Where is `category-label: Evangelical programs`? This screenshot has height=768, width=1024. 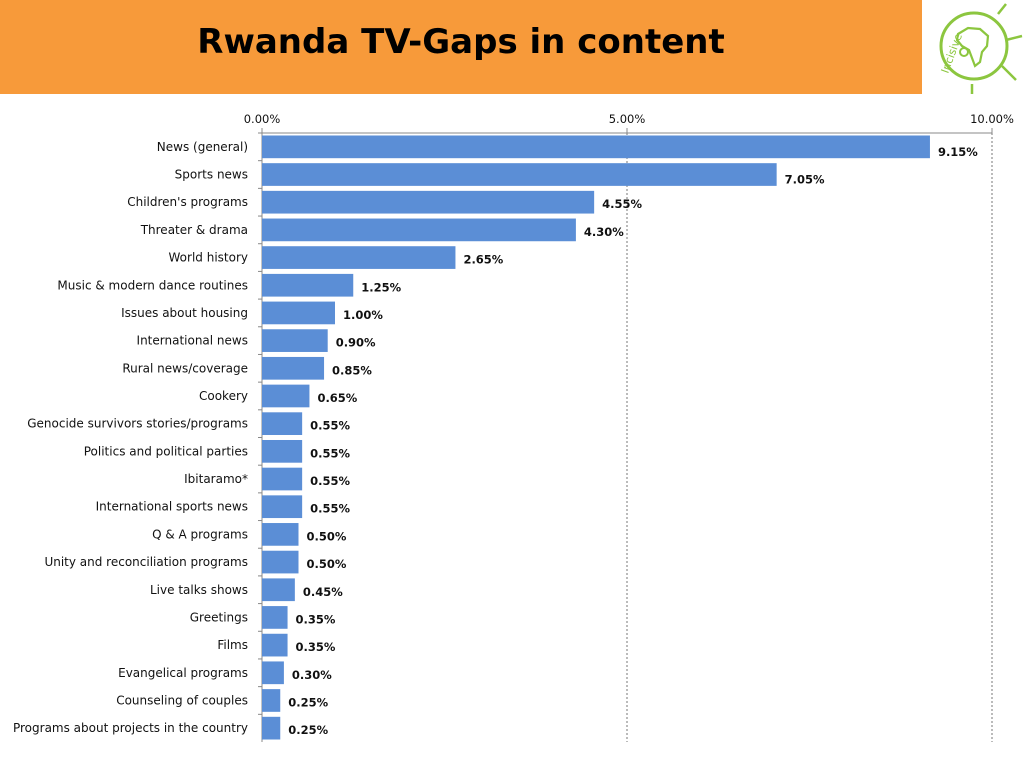
category-label: Evangelical programs is located at coordinates (183, 673).